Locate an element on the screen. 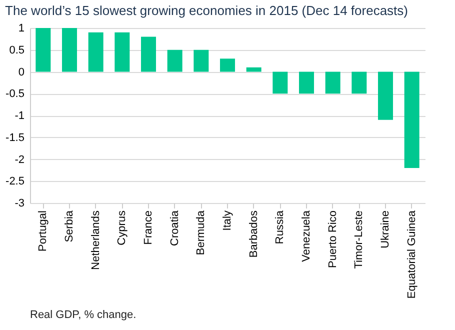  text: Real GDP, % change. is located at coordinates (83, 315).